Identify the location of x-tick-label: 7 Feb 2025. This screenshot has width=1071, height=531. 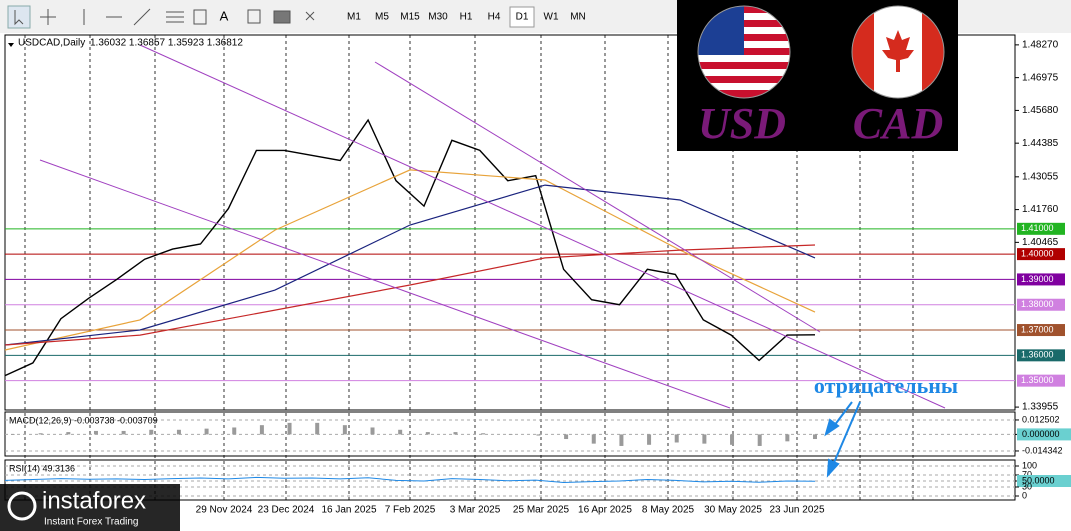
(410, 510).